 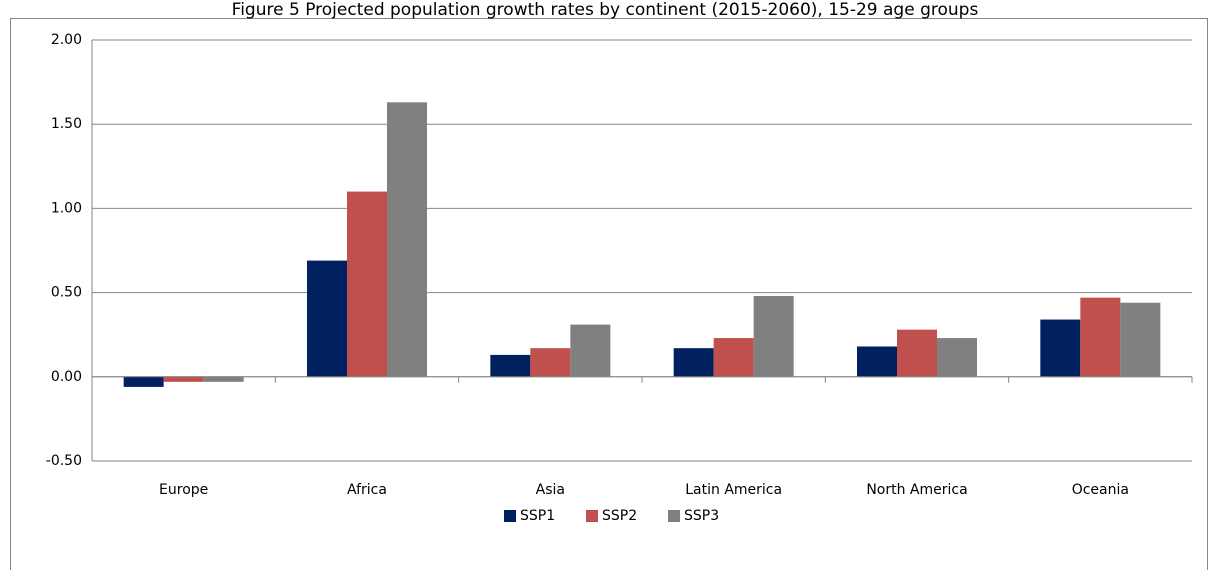 I want to click on x-tick-label: Latin America, so click(x=733, y=490).